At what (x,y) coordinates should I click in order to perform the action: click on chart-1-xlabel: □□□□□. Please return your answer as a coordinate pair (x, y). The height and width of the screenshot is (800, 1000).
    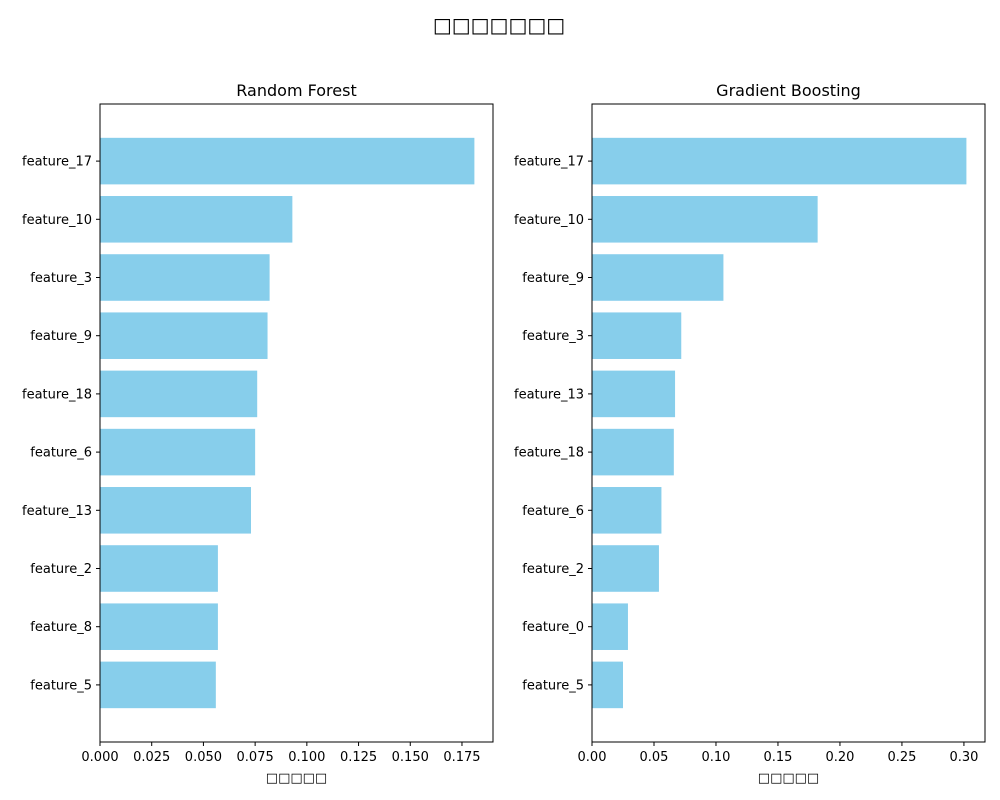
    Looking at the image, I should click on (296, 778).